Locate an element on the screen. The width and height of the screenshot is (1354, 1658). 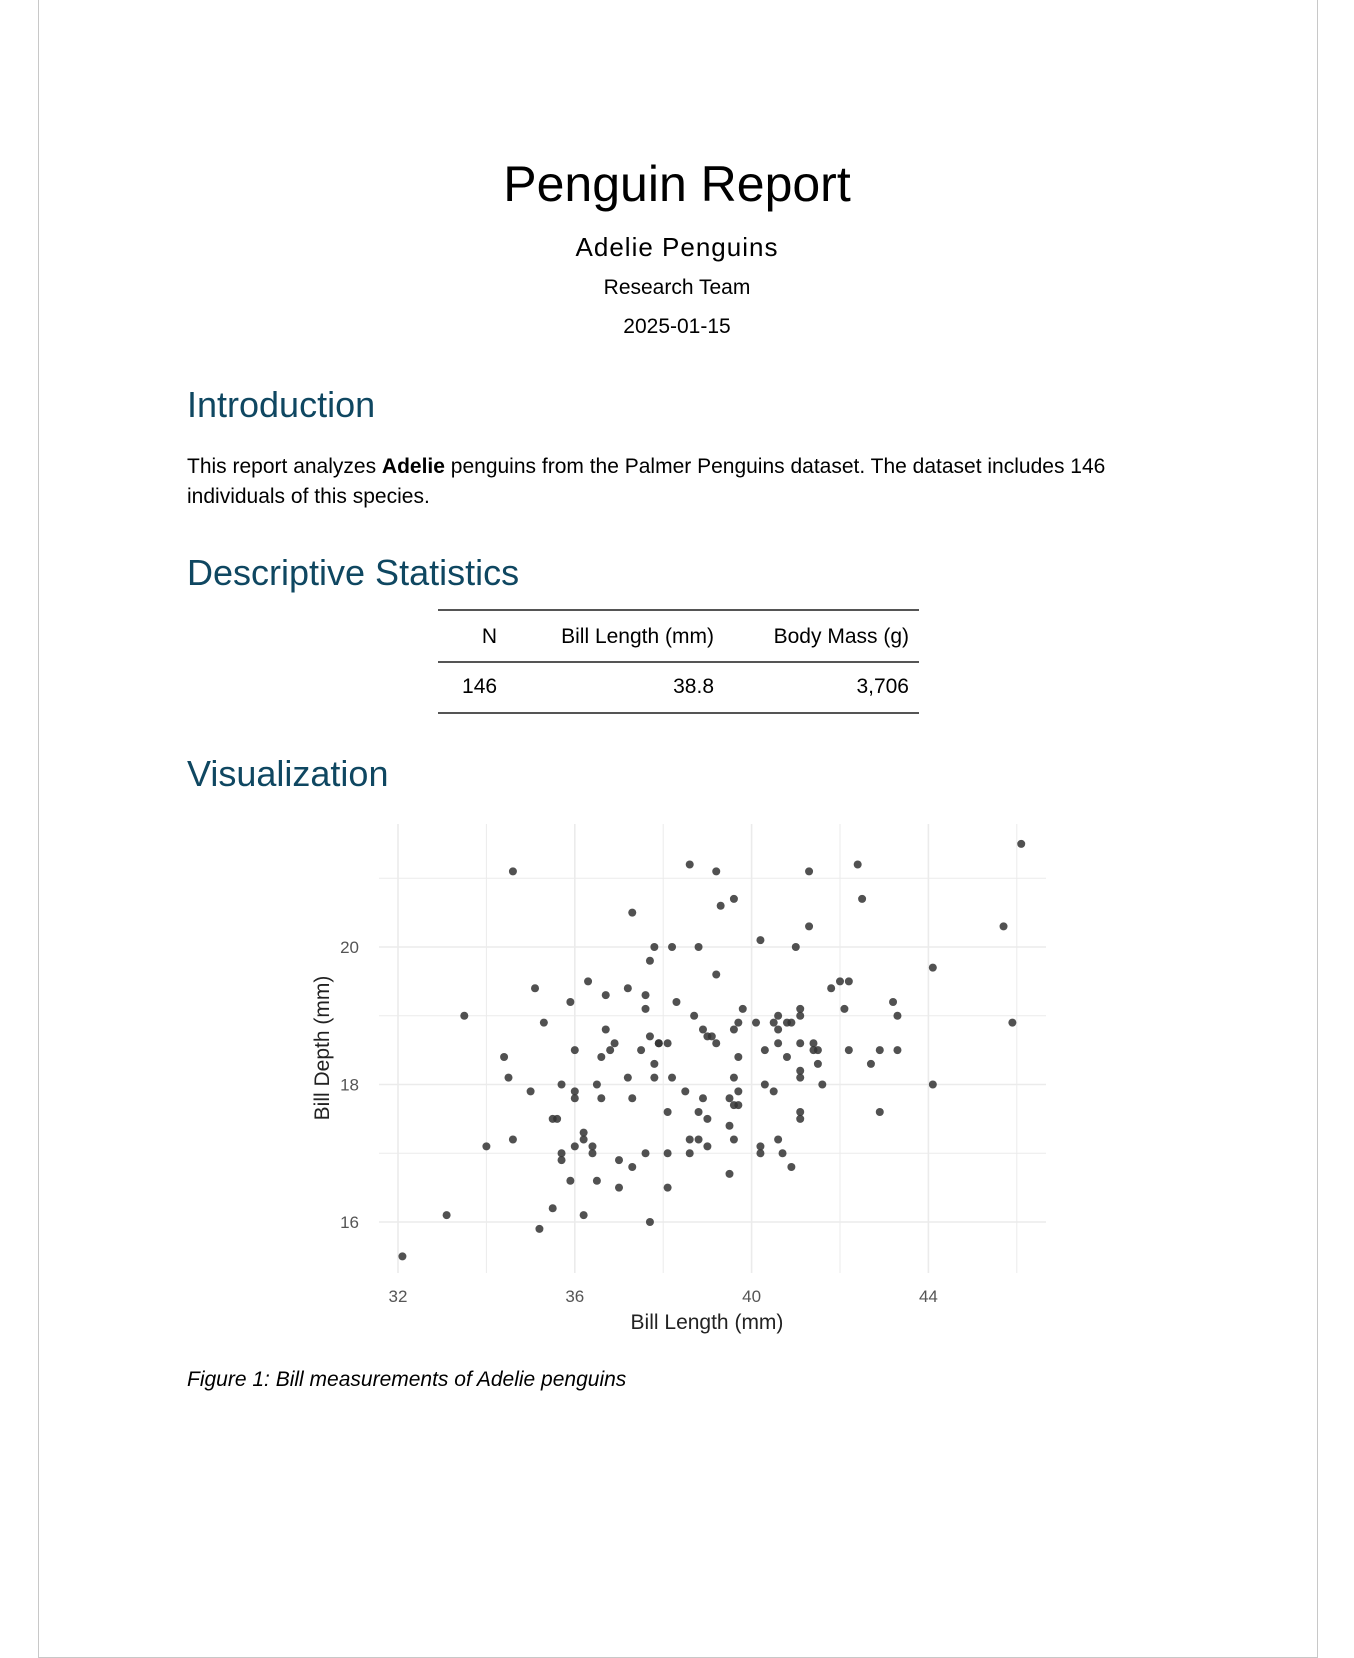
y-tick-label: 18 is located at coordinates (349, 1085).